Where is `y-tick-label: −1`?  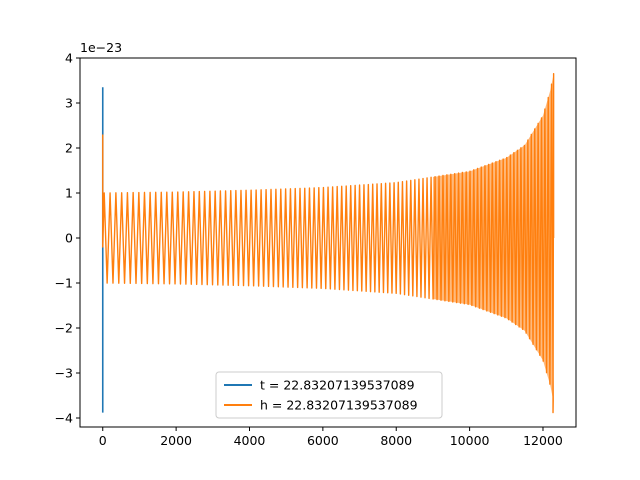
y-tick-label: −1 is located at coordinates (64, 283).